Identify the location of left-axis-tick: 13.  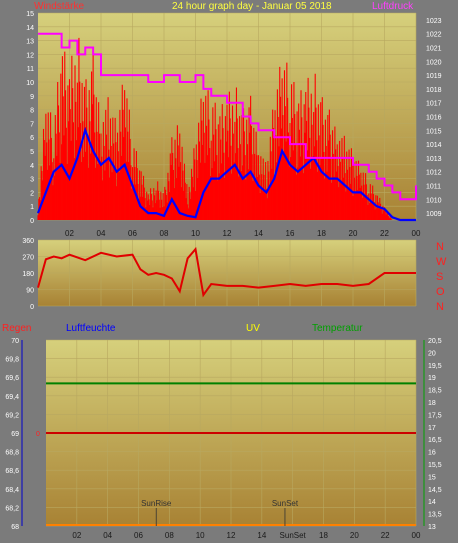
(30, 42).